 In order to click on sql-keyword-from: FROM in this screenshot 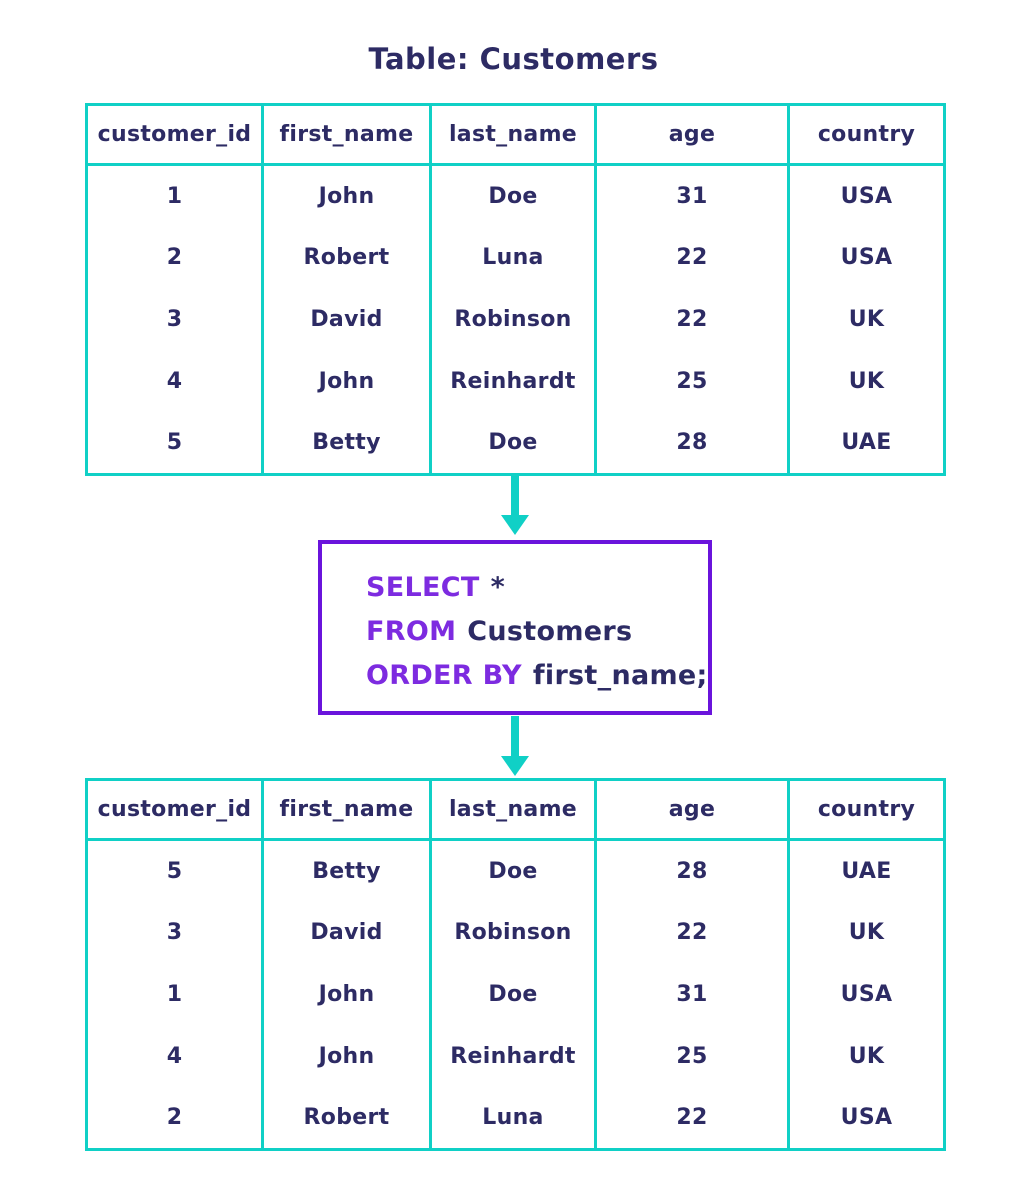, I will do `click(411, 631)`.